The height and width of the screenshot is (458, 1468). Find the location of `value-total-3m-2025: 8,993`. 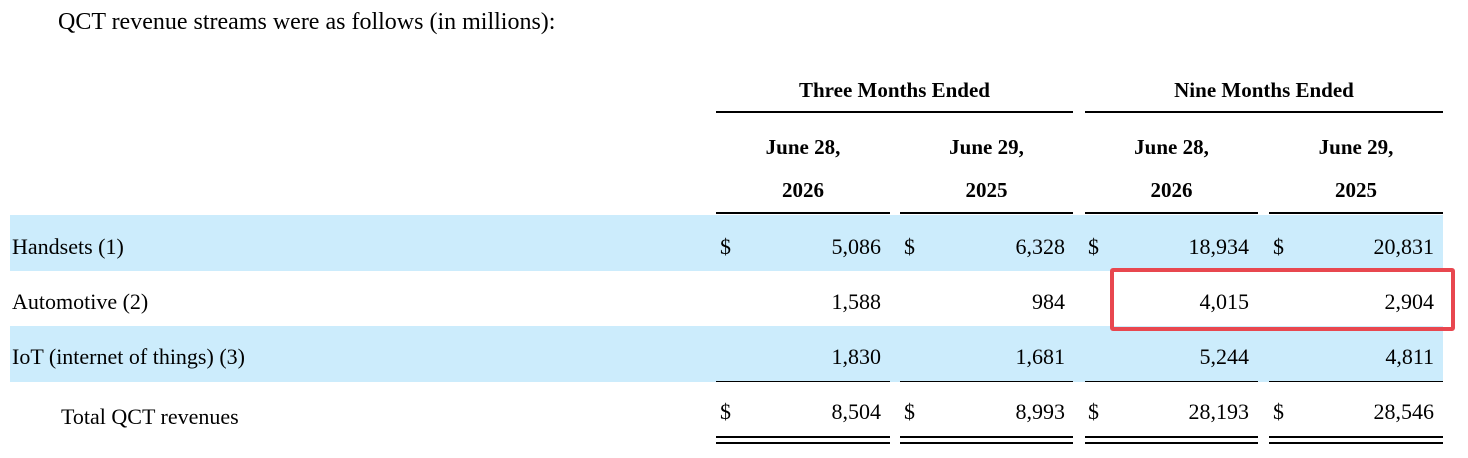

value-total-3m-2025: 8,993 is located at coordinates (1040, 411).